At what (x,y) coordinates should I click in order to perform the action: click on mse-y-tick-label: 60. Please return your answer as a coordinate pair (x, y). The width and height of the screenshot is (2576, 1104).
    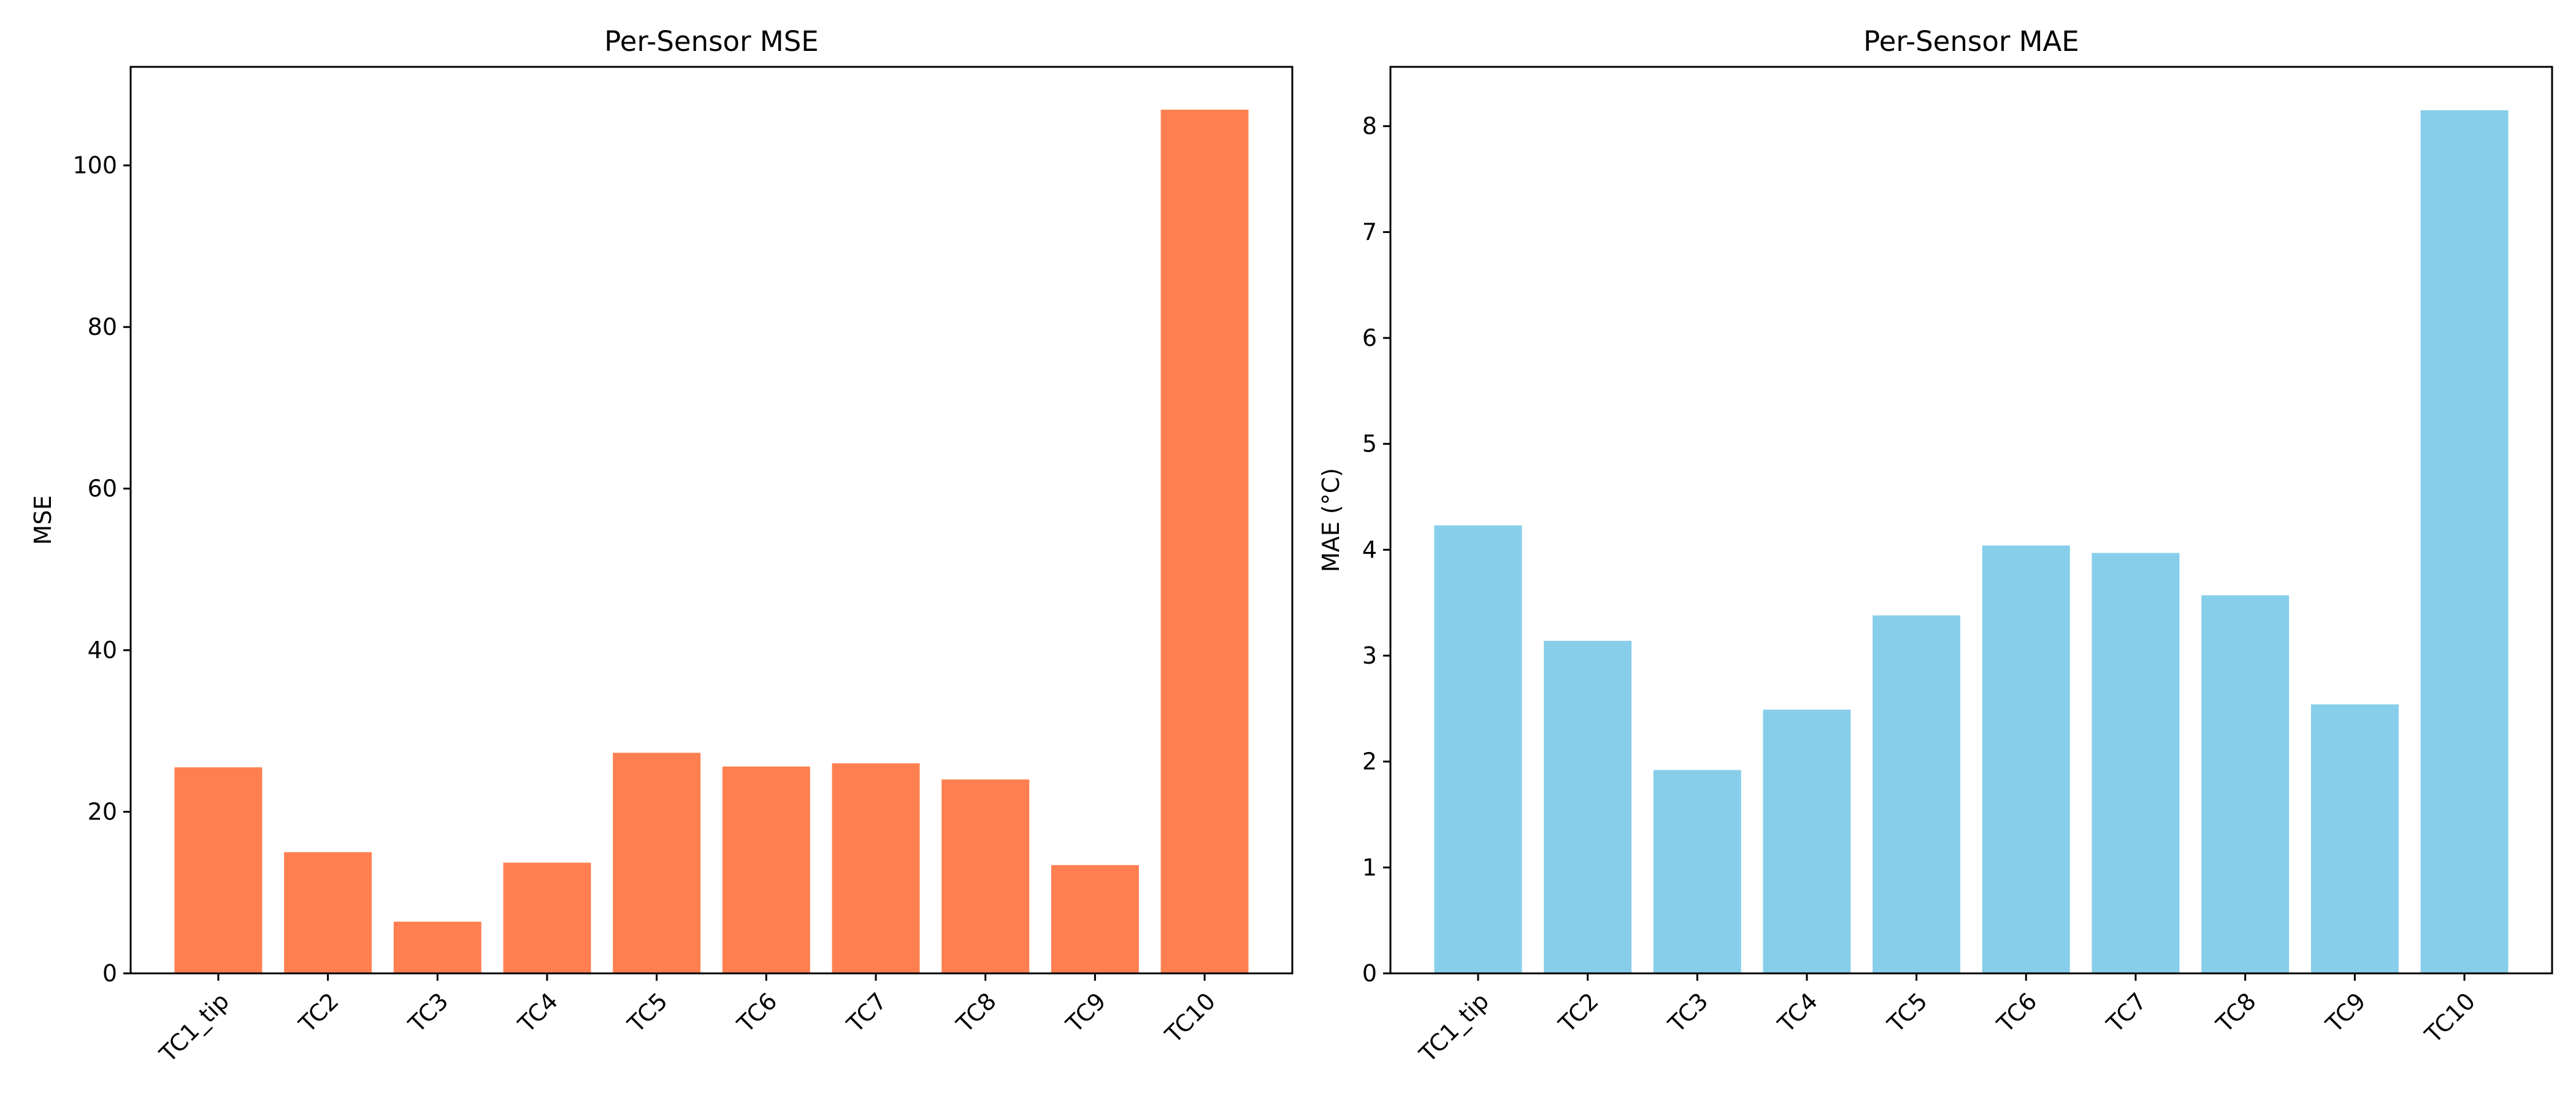
    Looking at the image, I should click on (102, 488).